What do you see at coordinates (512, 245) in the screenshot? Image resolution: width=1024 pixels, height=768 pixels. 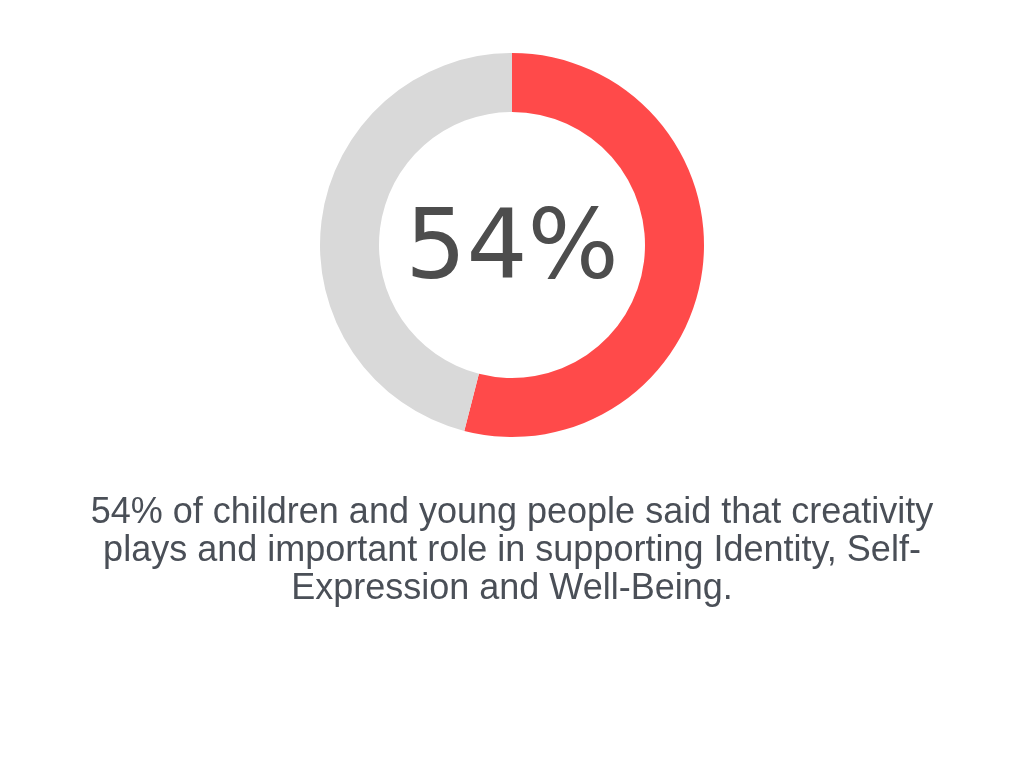 I see `data-label: 54%` at bounding box center [512, 245].